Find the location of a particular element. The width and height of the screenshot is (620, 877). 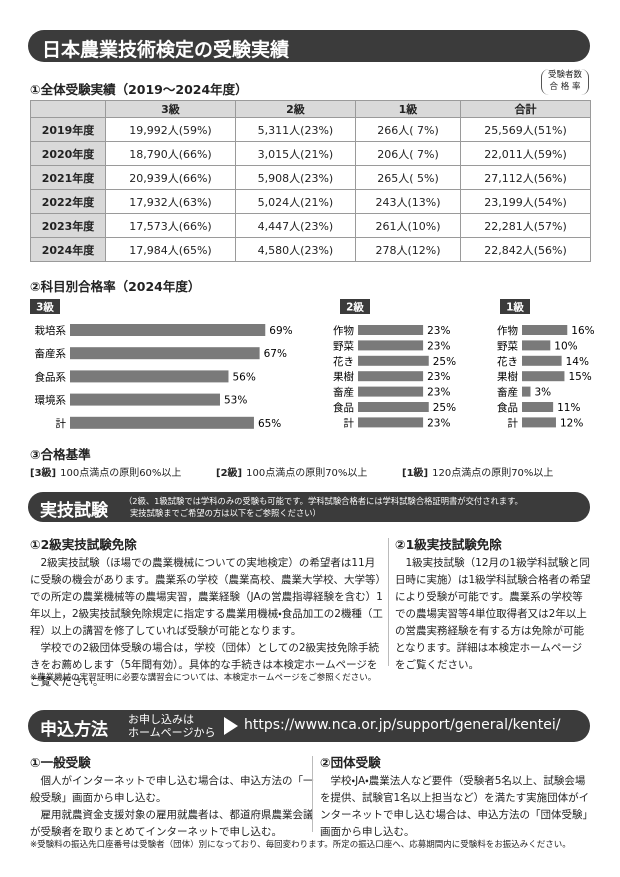

arrow-shape is located at coordinates (231, 726).